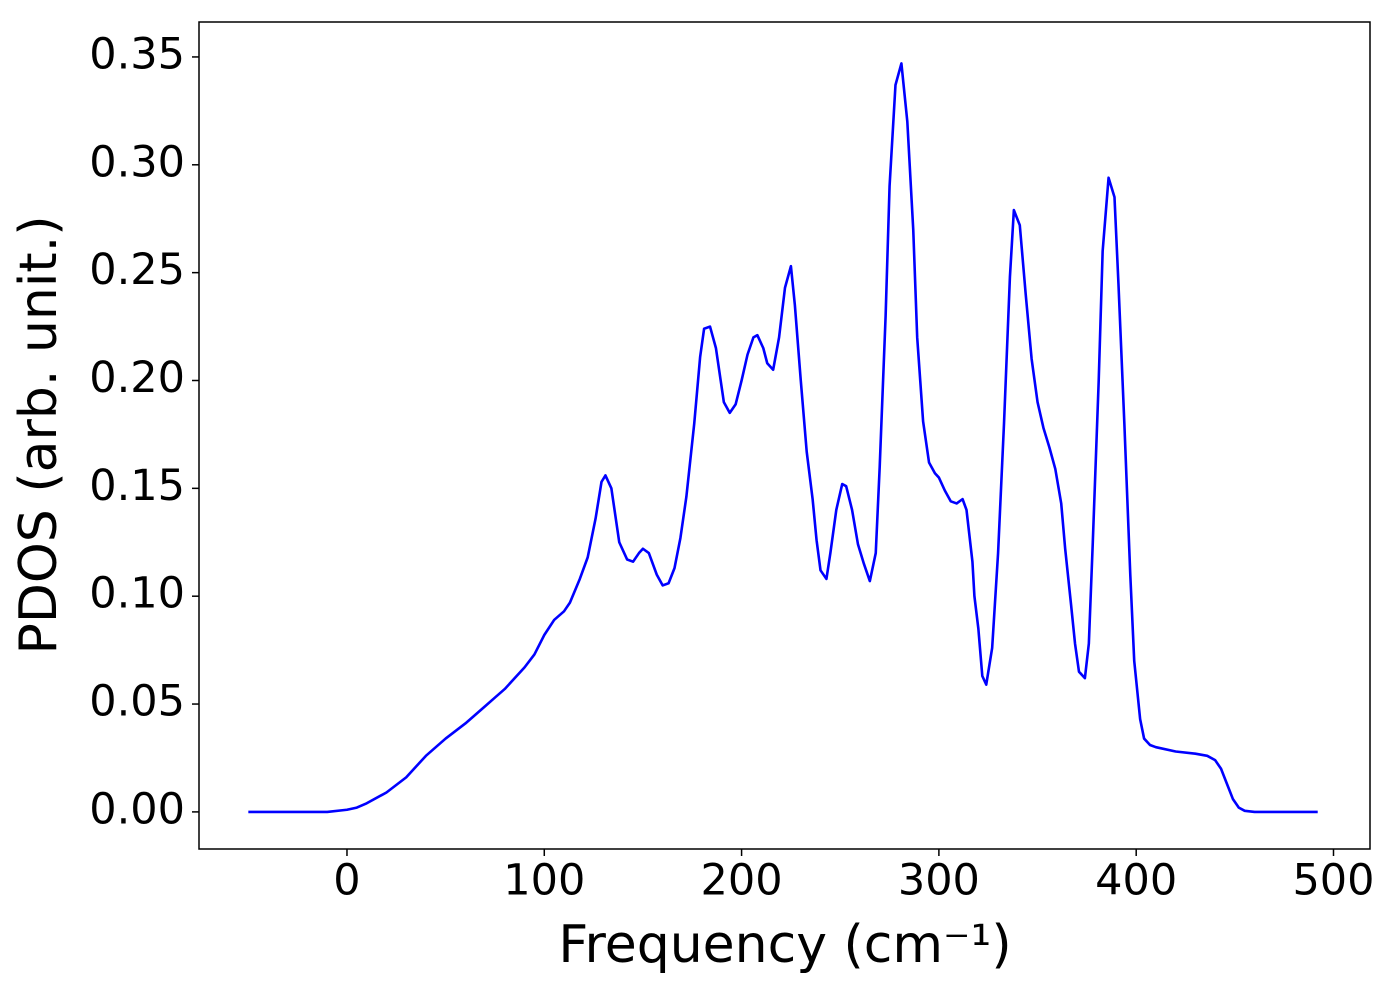  Describe the element at coordinates (137, 162) in the screenshot. I see `y-tick-label: 0.30` at that location.